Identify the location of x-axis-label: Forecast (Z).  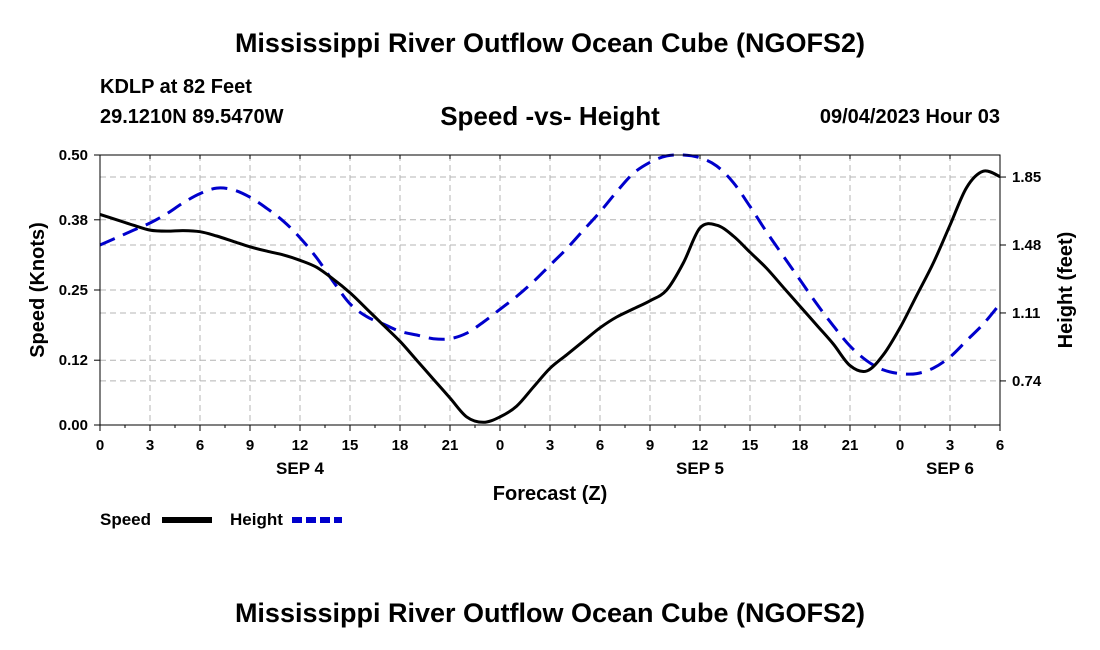
(550, 494).